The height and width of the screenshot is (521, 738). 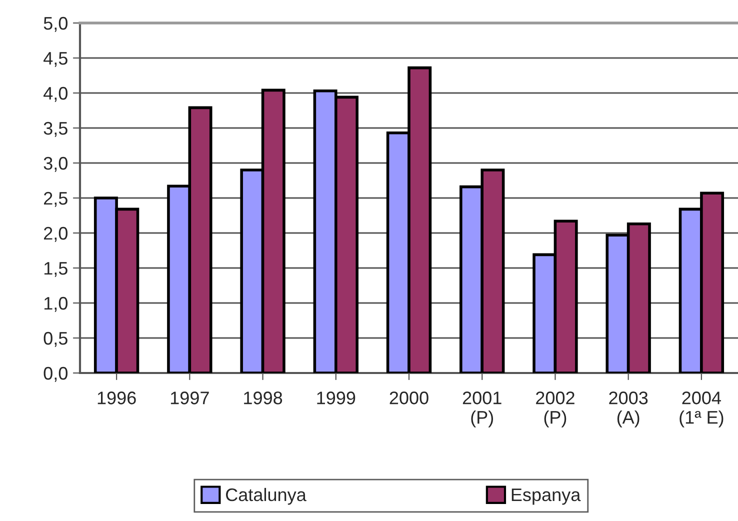 What do you see at coordinates (266, 496) in the screenshot?
I see `legend-label: Catalunya` at bounding box center [266, 496].